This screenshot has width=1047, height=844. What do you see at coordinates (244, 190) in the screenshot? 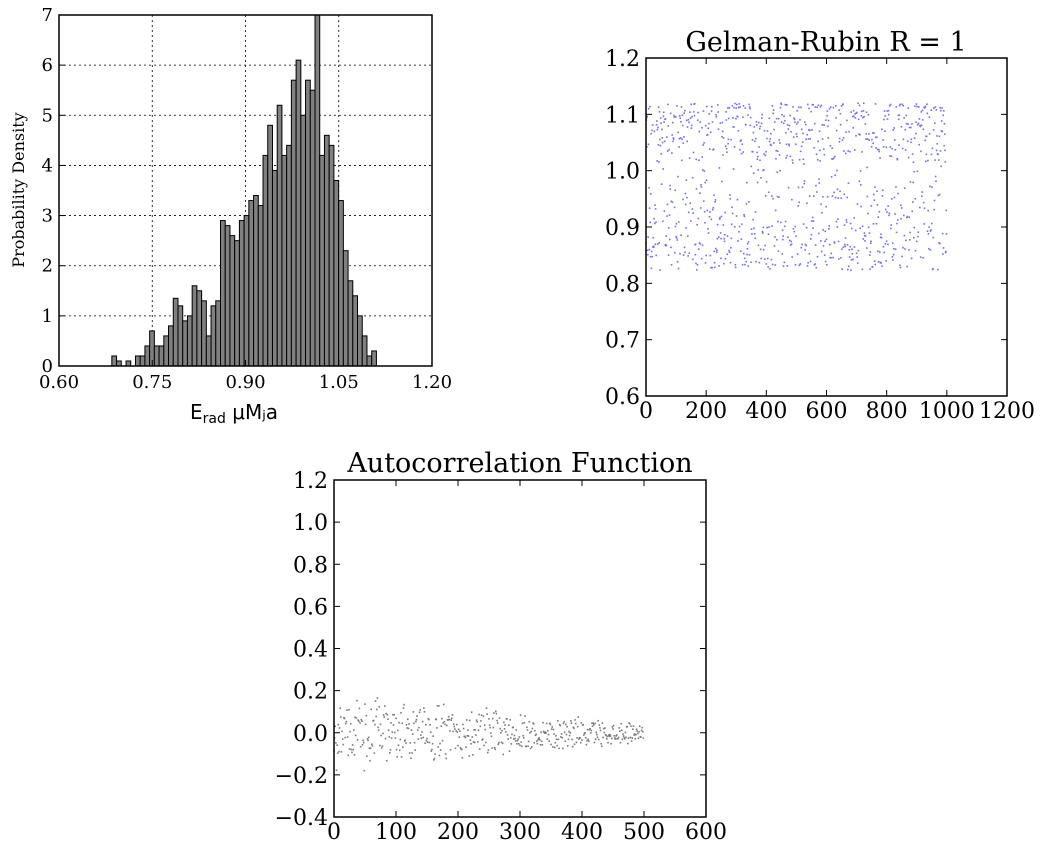
I see `histogram-bars` at bounding box center [244, 190].